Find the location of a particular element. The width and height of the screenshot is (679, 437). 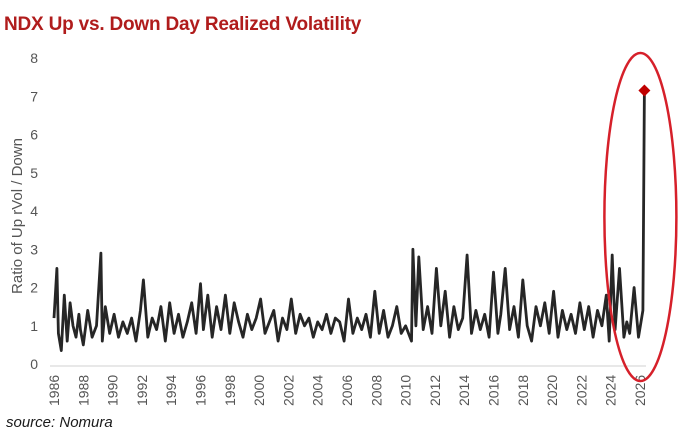

x-tick-label: 1990 is located at coordinates (113, 390).